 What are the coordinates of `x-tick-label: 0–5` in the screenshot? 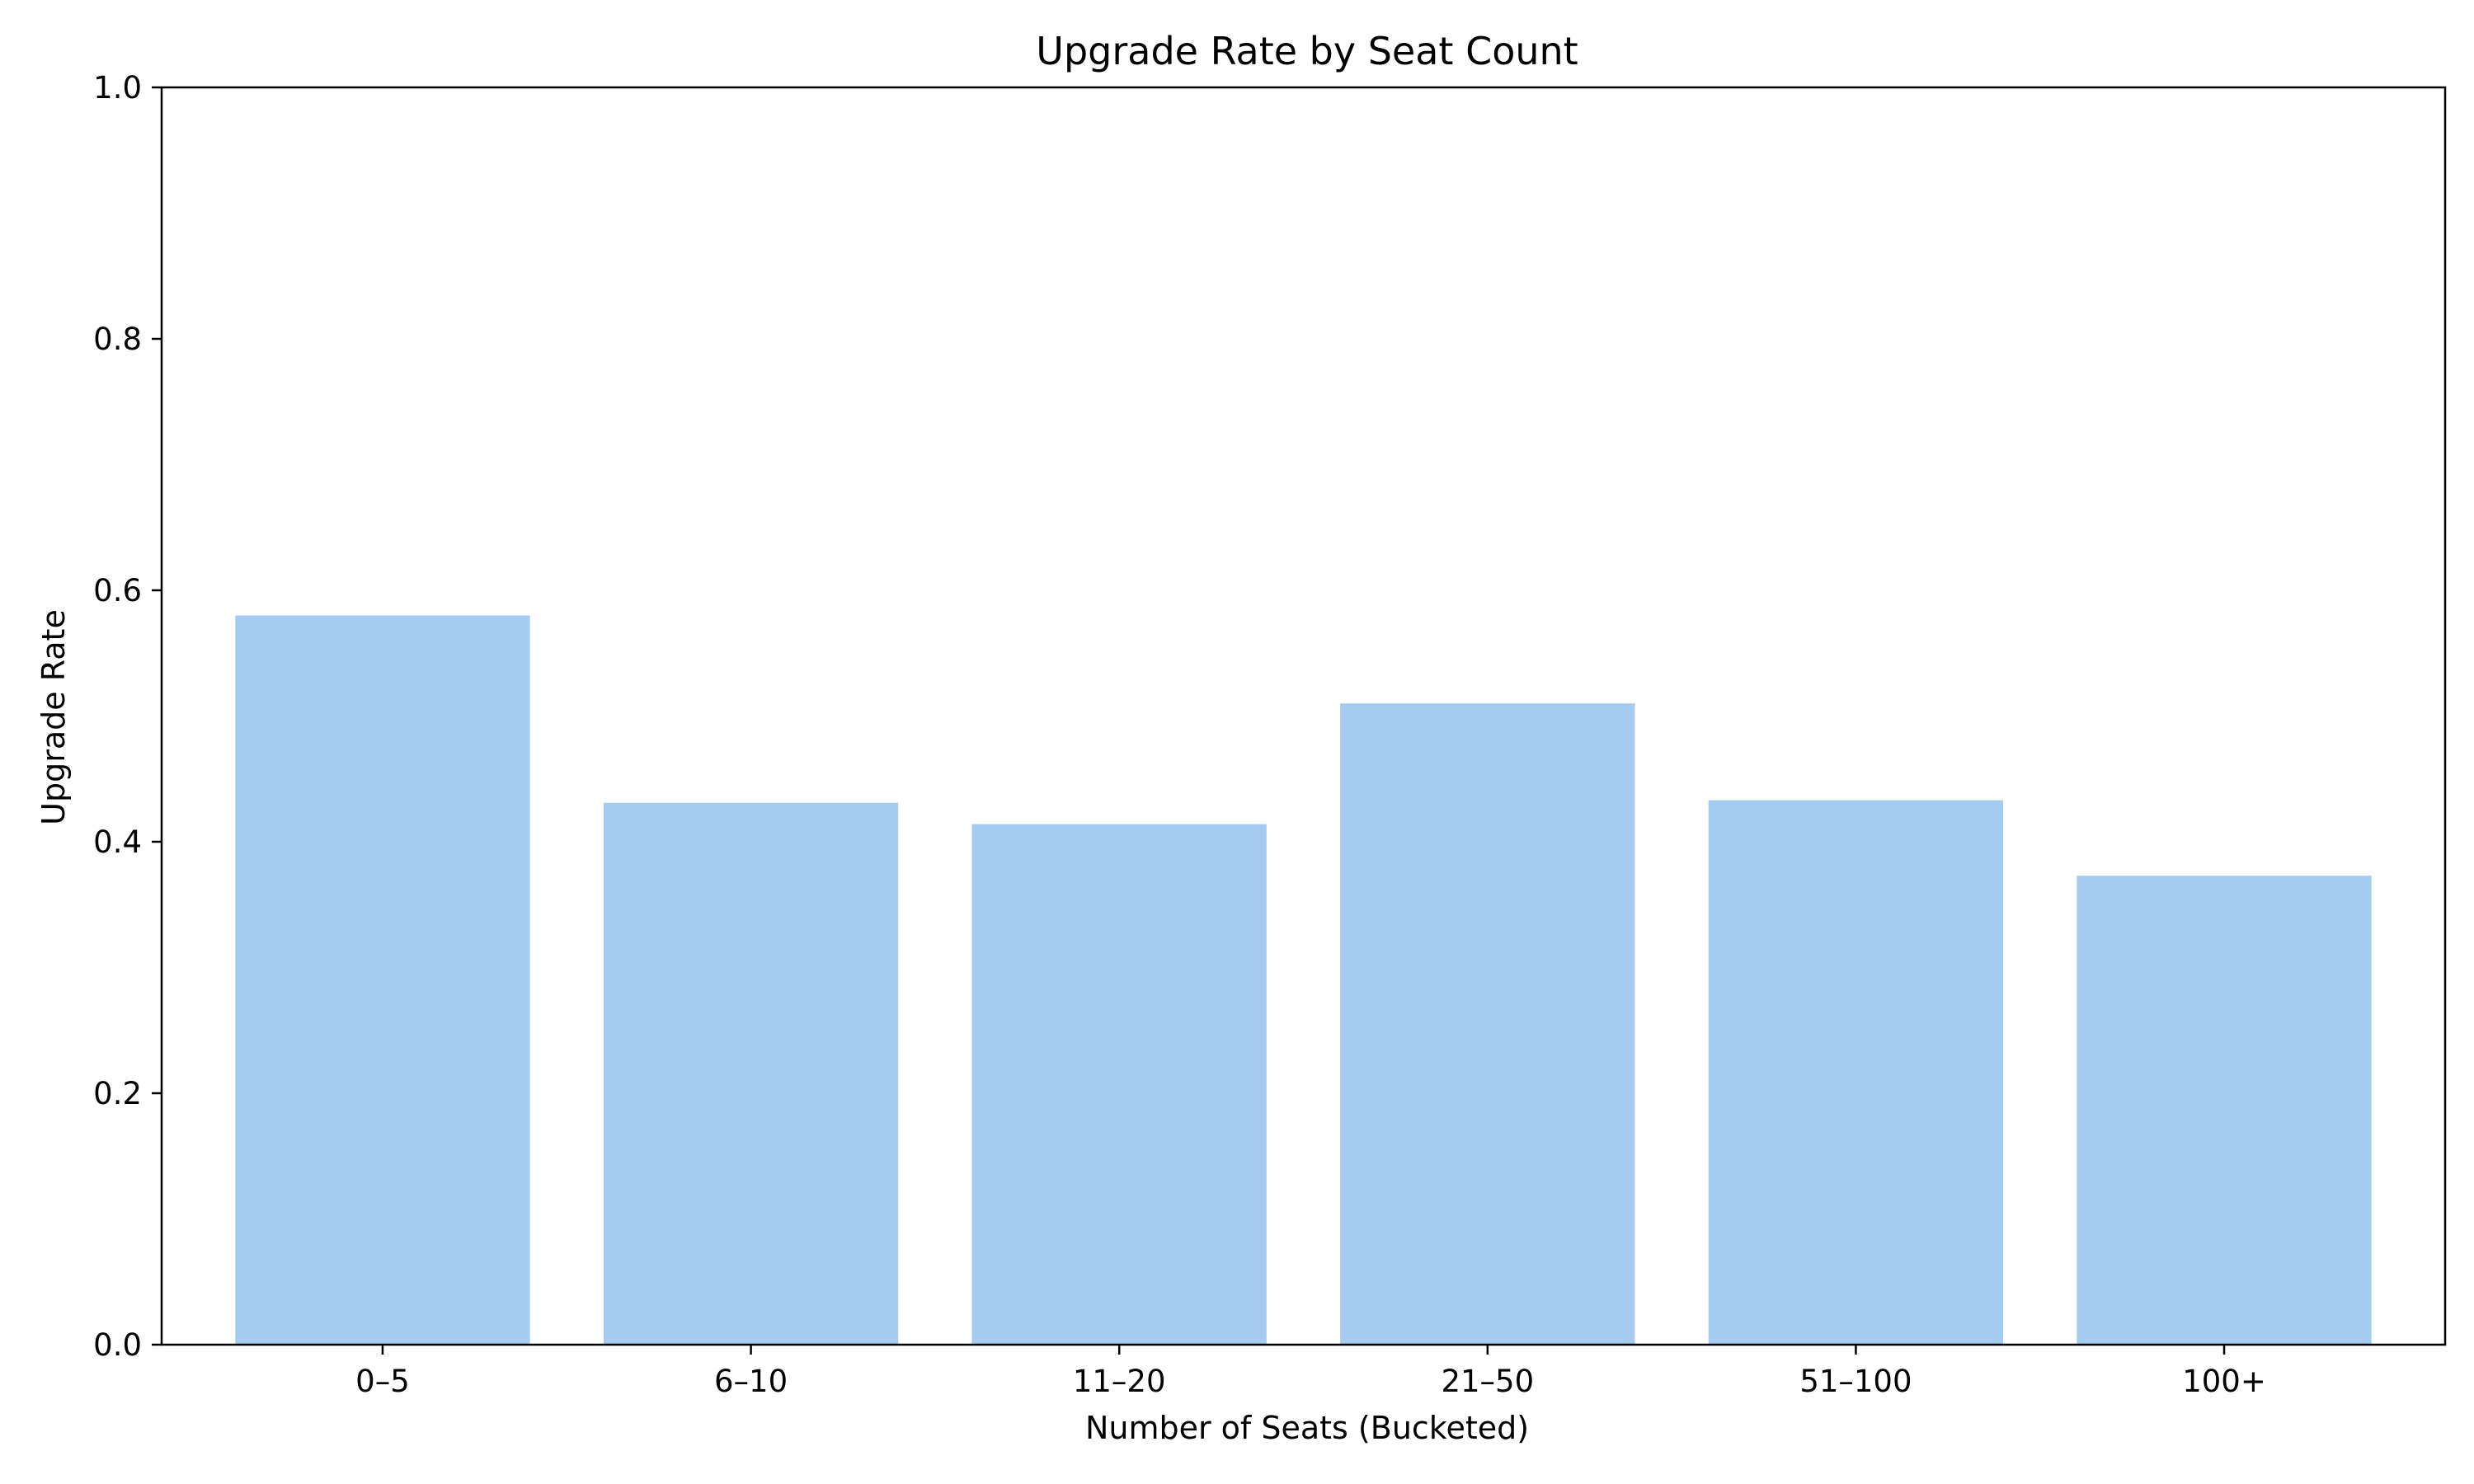 It's located at (382, 1381).